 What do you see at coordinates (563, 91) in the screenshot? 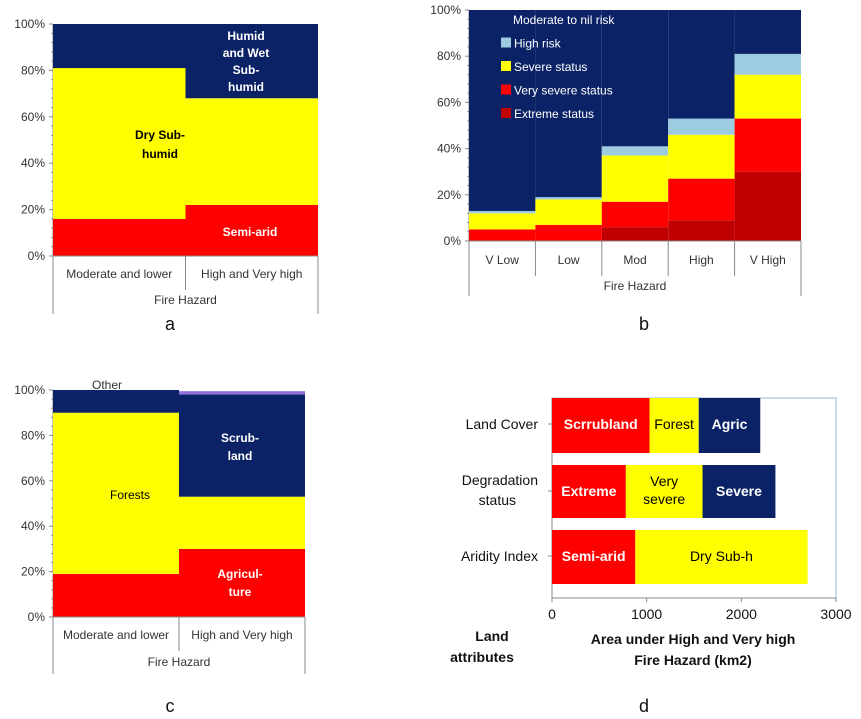
I see `legend-label: Very severe status` at bounding box center [563, 91].